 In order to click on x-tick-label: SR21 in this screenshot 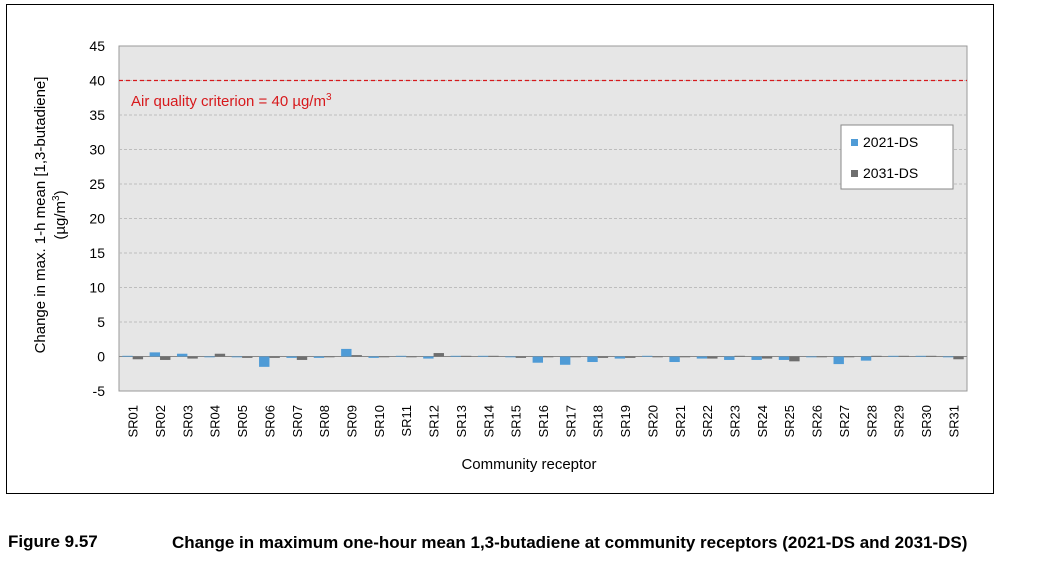, I will do `click(680, 421)`.